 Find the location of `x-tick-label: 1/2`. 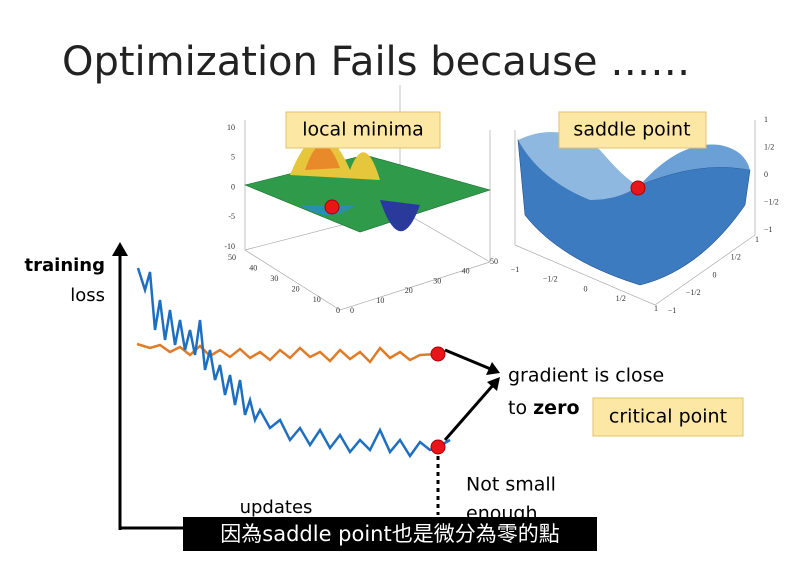

x-tick-label: 1/2 is located at coordinates (621, 298).